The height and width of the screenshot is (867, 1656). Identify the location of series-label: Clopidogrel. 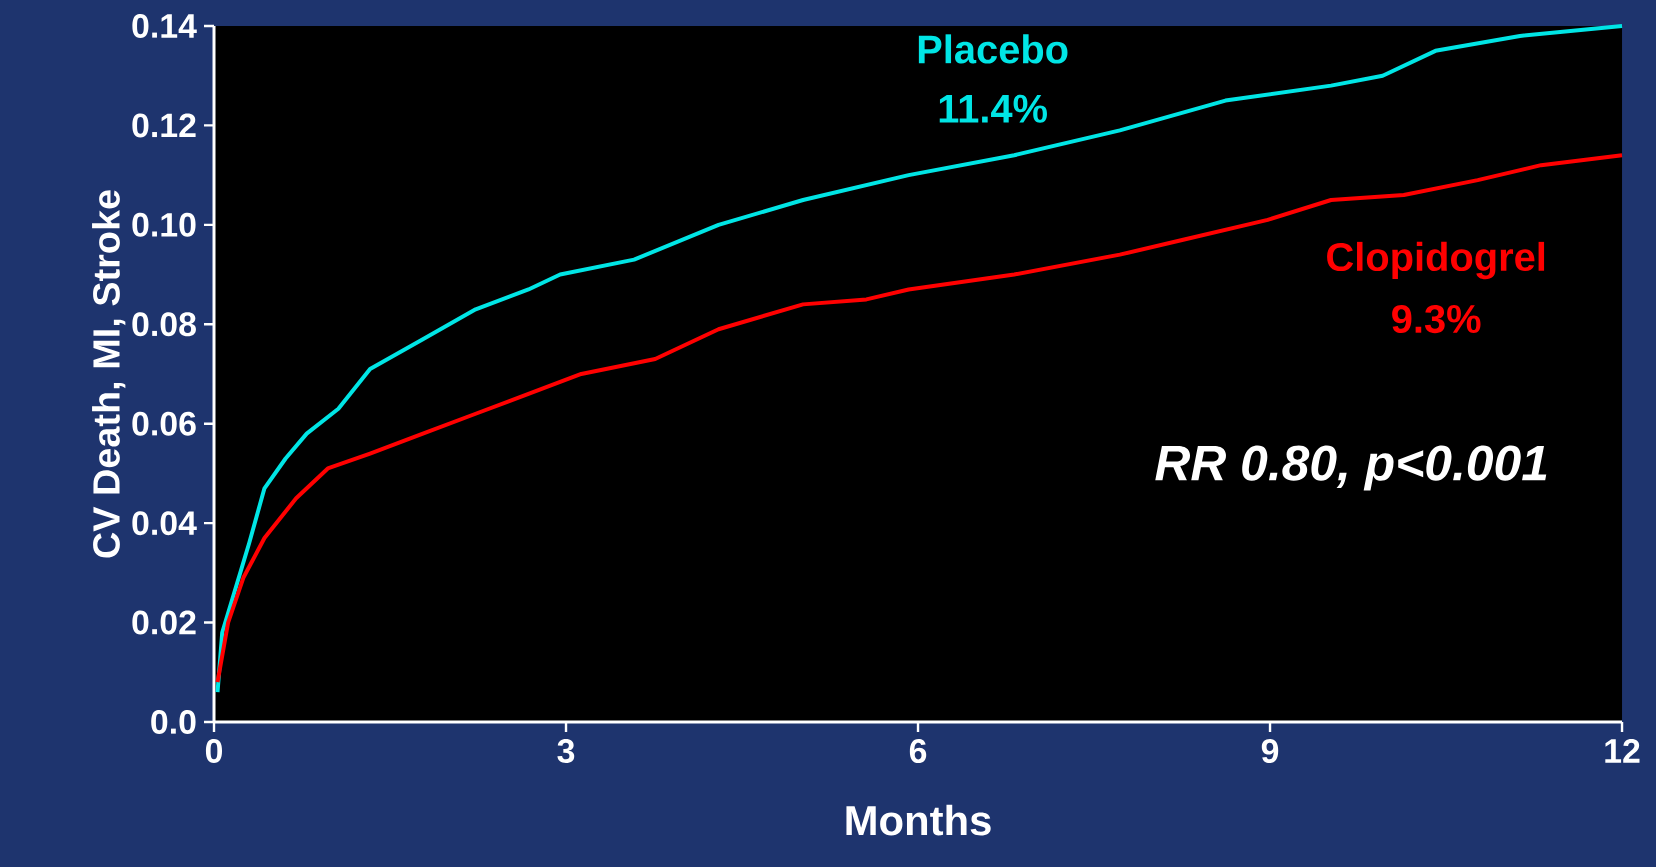
(1436, 260).